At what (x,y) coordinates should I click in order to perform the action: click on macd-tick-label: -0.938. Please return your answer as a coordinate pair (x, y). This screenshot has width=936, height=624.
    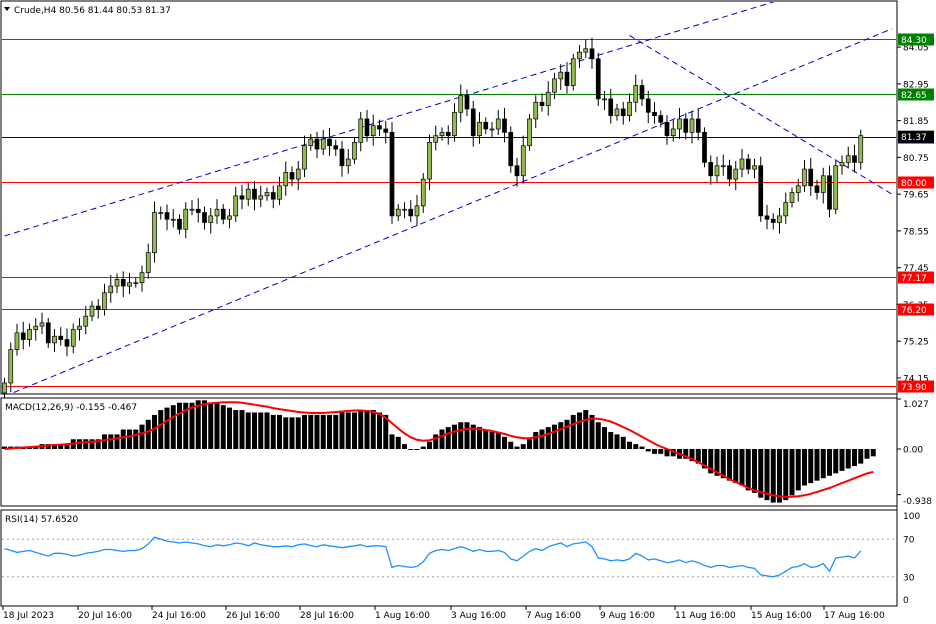
    Looking at the image, I should click on (917, 502).